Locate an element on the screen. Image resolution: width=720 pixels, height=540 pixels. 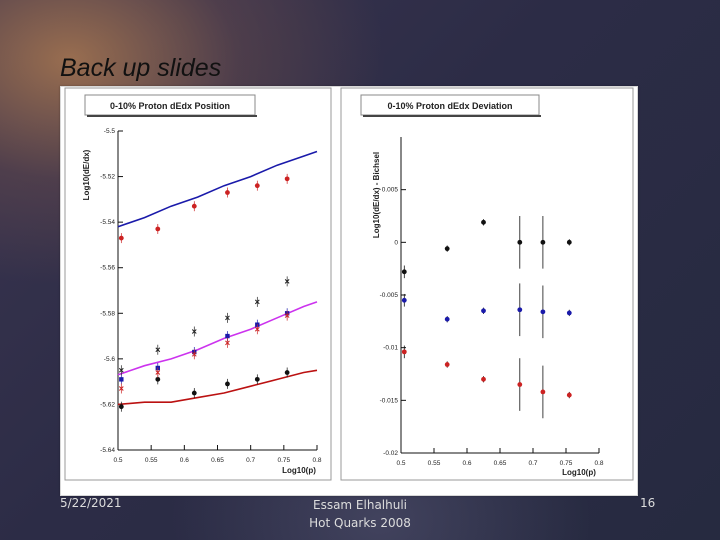
left-xtick-label: 0.75 is located at coordinates (284, 460).